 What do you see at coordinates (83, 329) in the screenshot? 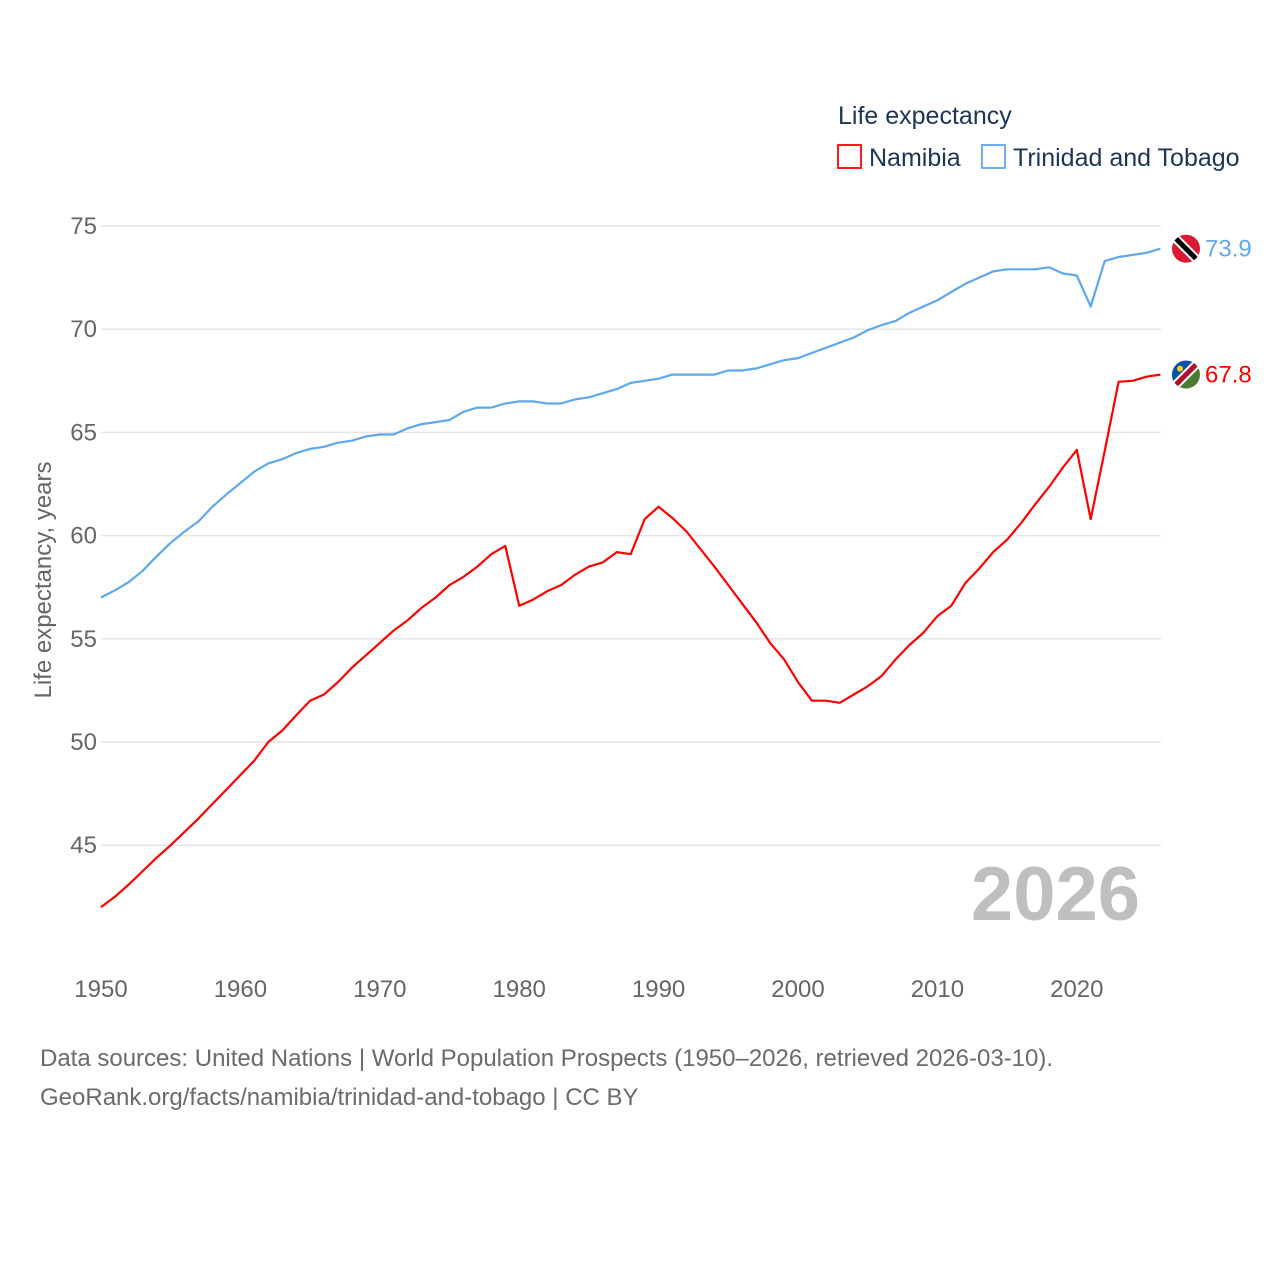
I see `y-tick-label: 70` at bounding box center [83, 329].